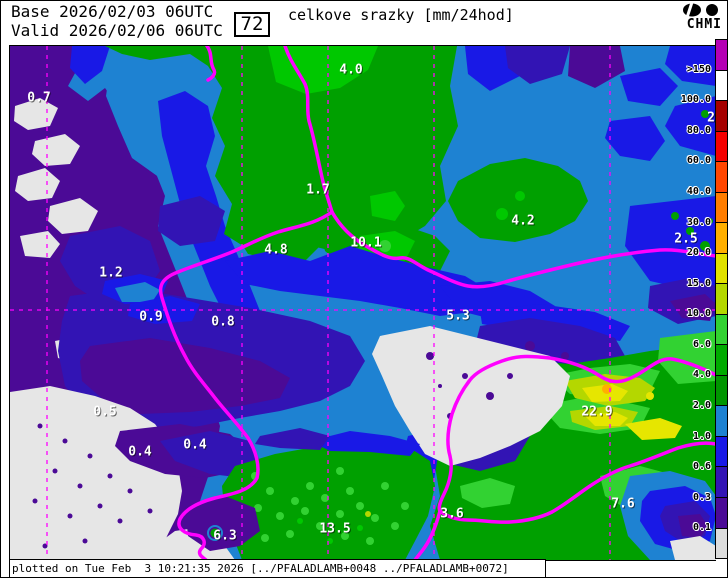 The width and height of the screenshot is (728, 578). Describe the element at coordinates (698, 314) in the screenshot. I see `legend-tick-label: 10.0` at that location.